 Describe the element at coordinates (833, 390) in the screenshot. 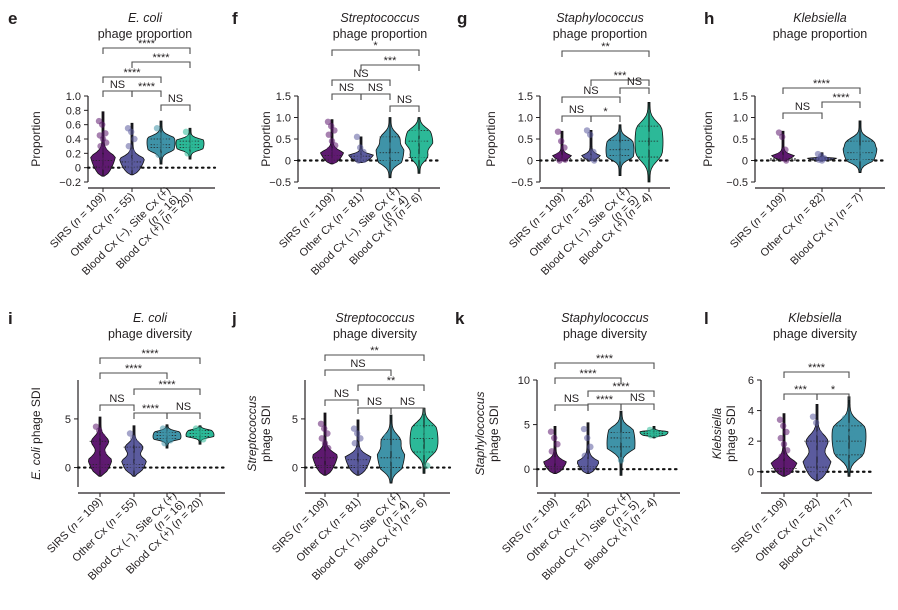

I see `significance-label: *` at that location.